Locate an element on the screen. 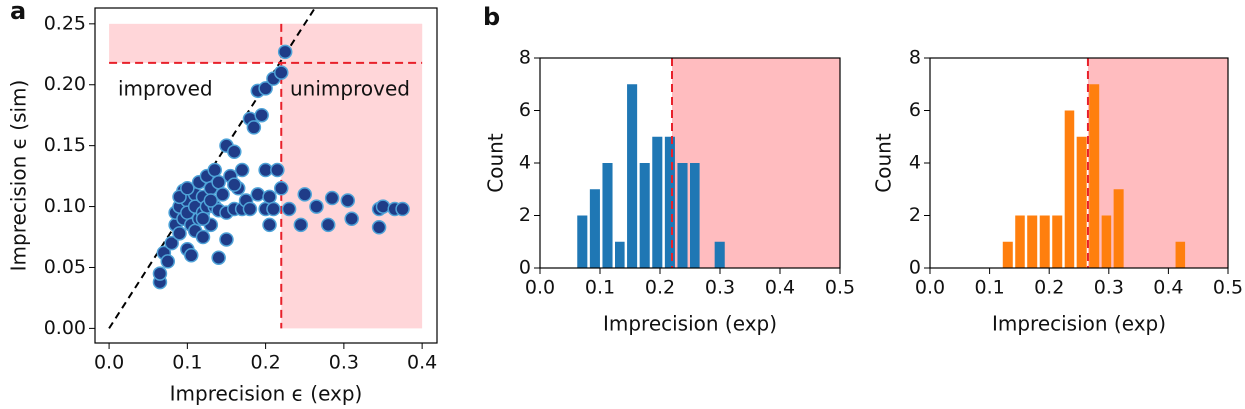 The image size is (1245, 409). y-tick-label: 0.10 is located at coordinates (65, 206).